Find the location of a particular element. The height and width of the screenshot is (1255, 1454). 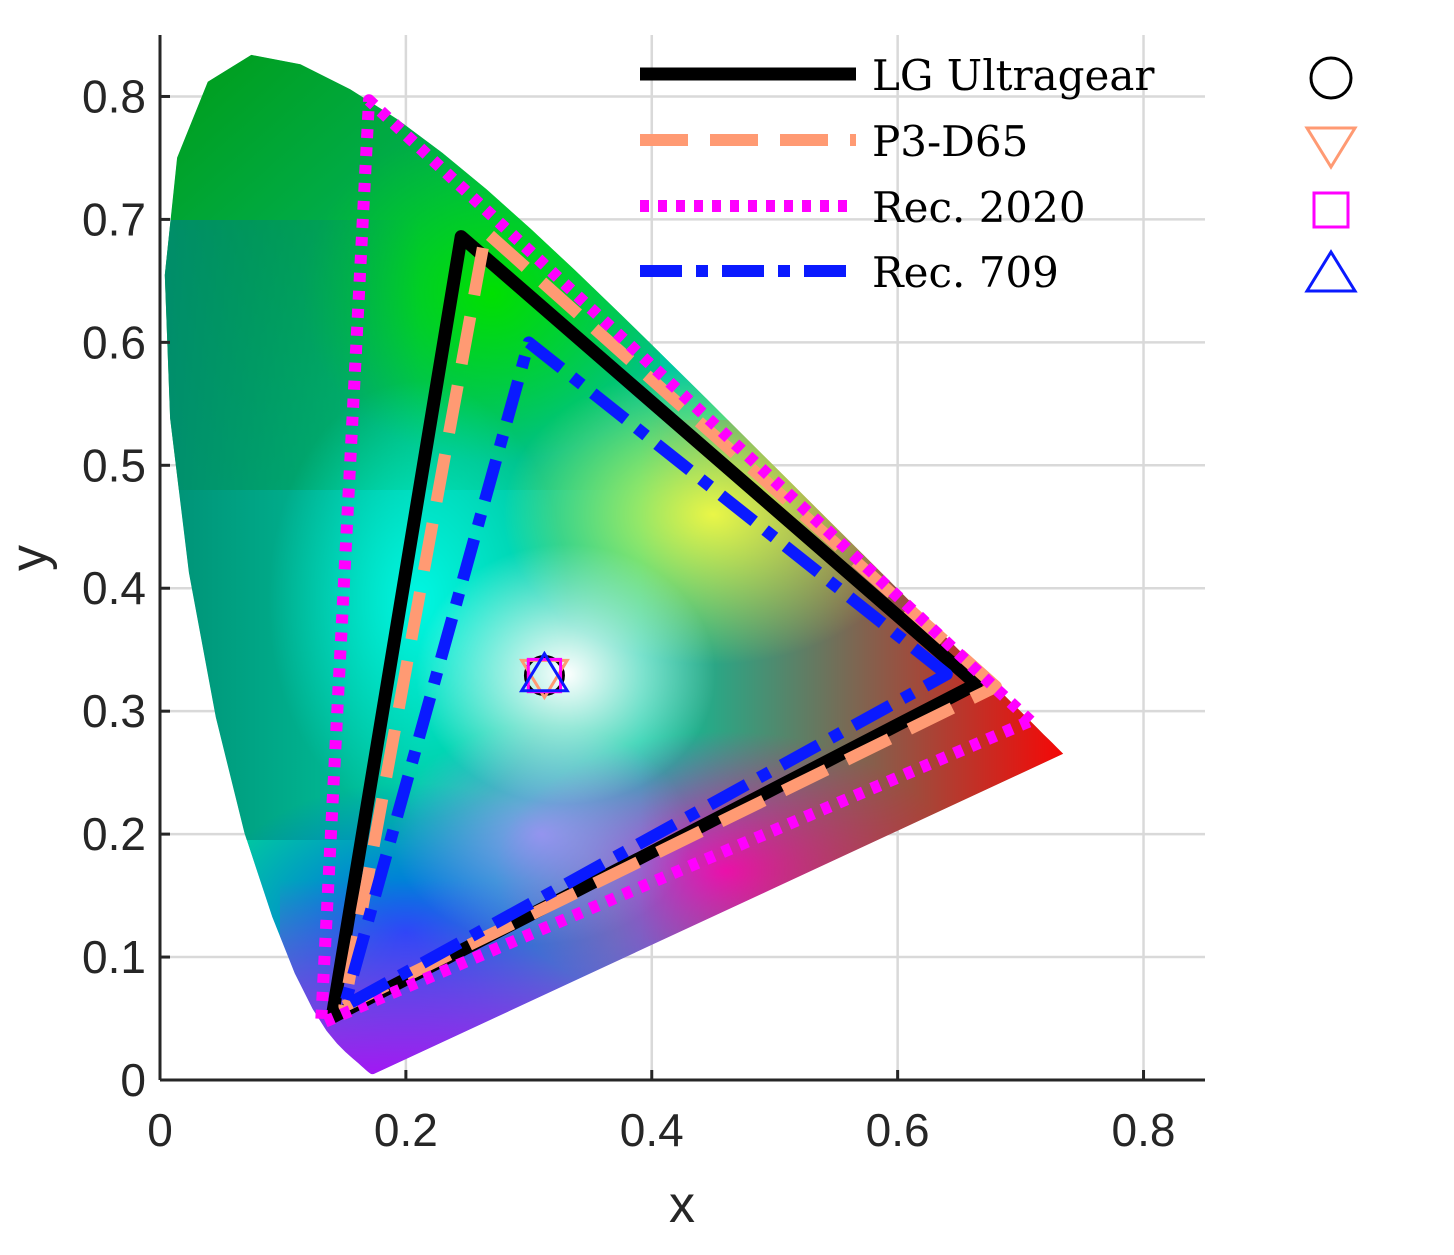

y-tick-label: 0.6 is located at coordinates (114, 342).